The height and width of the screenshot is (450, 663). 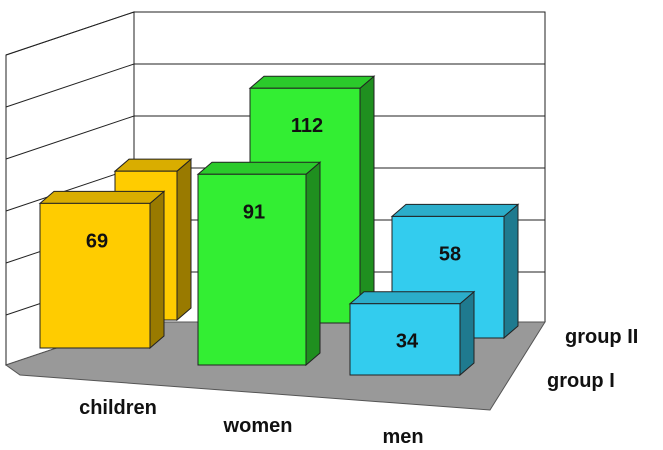 What do you see at coordinates (102, 270) in the screenshot?
I see `bar-children-group-i` at bounding box center [102, 270].